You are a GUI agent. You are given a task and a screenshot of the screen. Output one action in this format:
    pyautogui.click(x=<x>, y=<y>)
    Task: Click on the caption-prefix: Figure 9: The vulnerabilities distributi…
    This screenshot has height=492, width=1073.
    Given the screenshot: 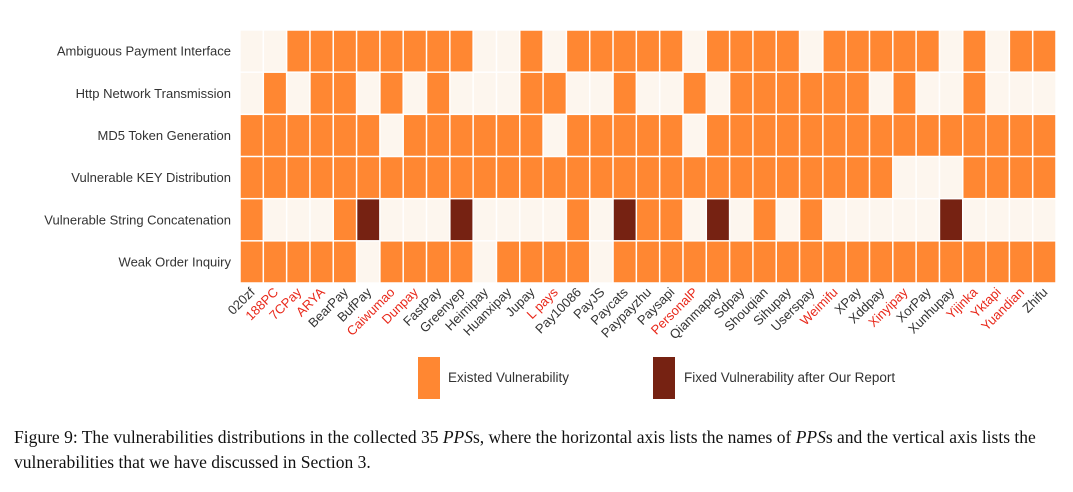 What is the action you would take?
    pyautogui.click(x=228, y=437)
    